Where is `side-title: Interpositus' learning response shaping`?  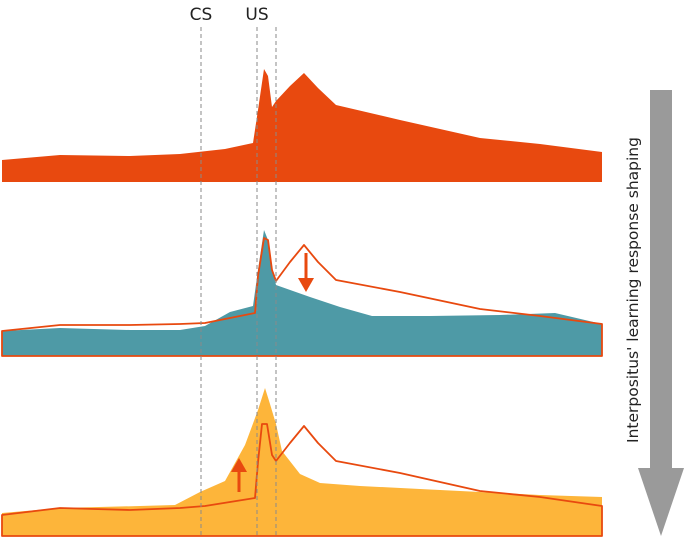 side-title: Interpositus' learning response shaping is located at coordinates (633, 290).